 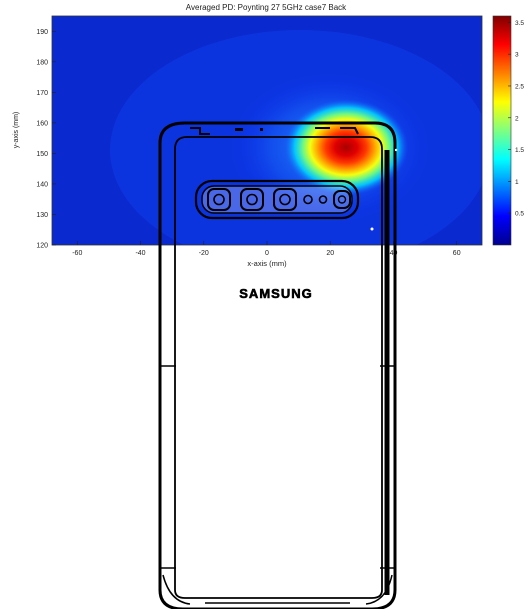 What do you see at coordinates (517, 55) in the screenshot?
I see `colorbar-tick-label: 3` at bounding box center [517, 55].